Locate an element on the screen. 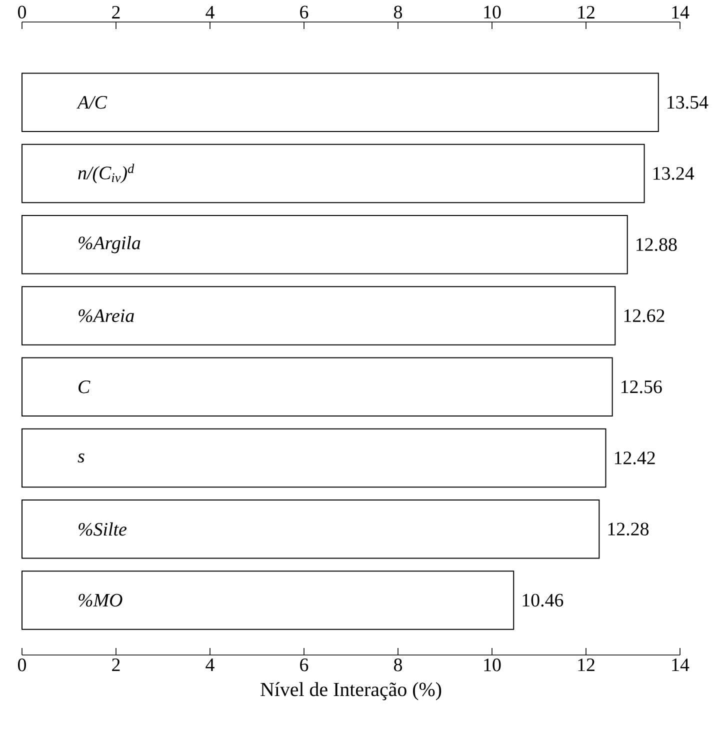 Image resolution: width=720 pixels, height=734 pixels. x2-tick-label: 6 is located at coordinates (304, 12).